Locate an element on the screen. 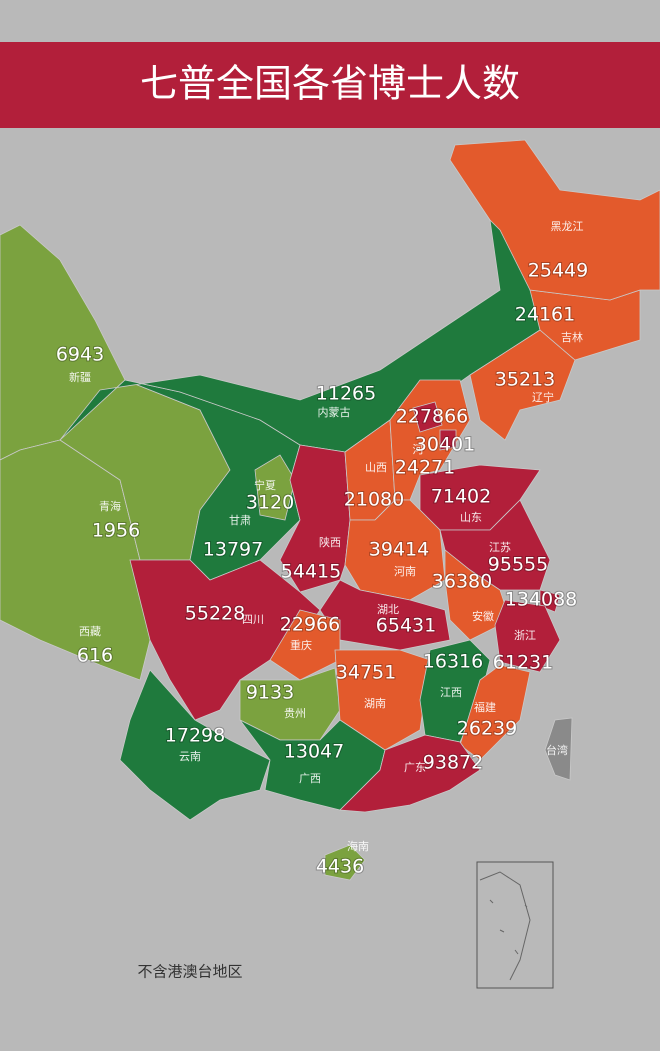 The width and height of the screenshot is (660, 1051). header-band is located at coordinates (330, 85).